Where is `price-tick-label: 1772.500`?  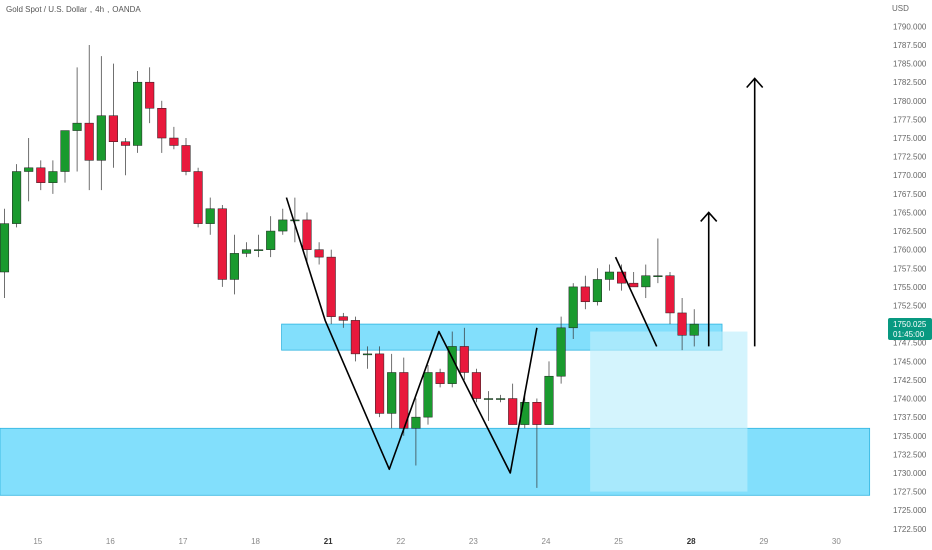 price-tick-label: 1772.500 is located at coordinates (910, 157).